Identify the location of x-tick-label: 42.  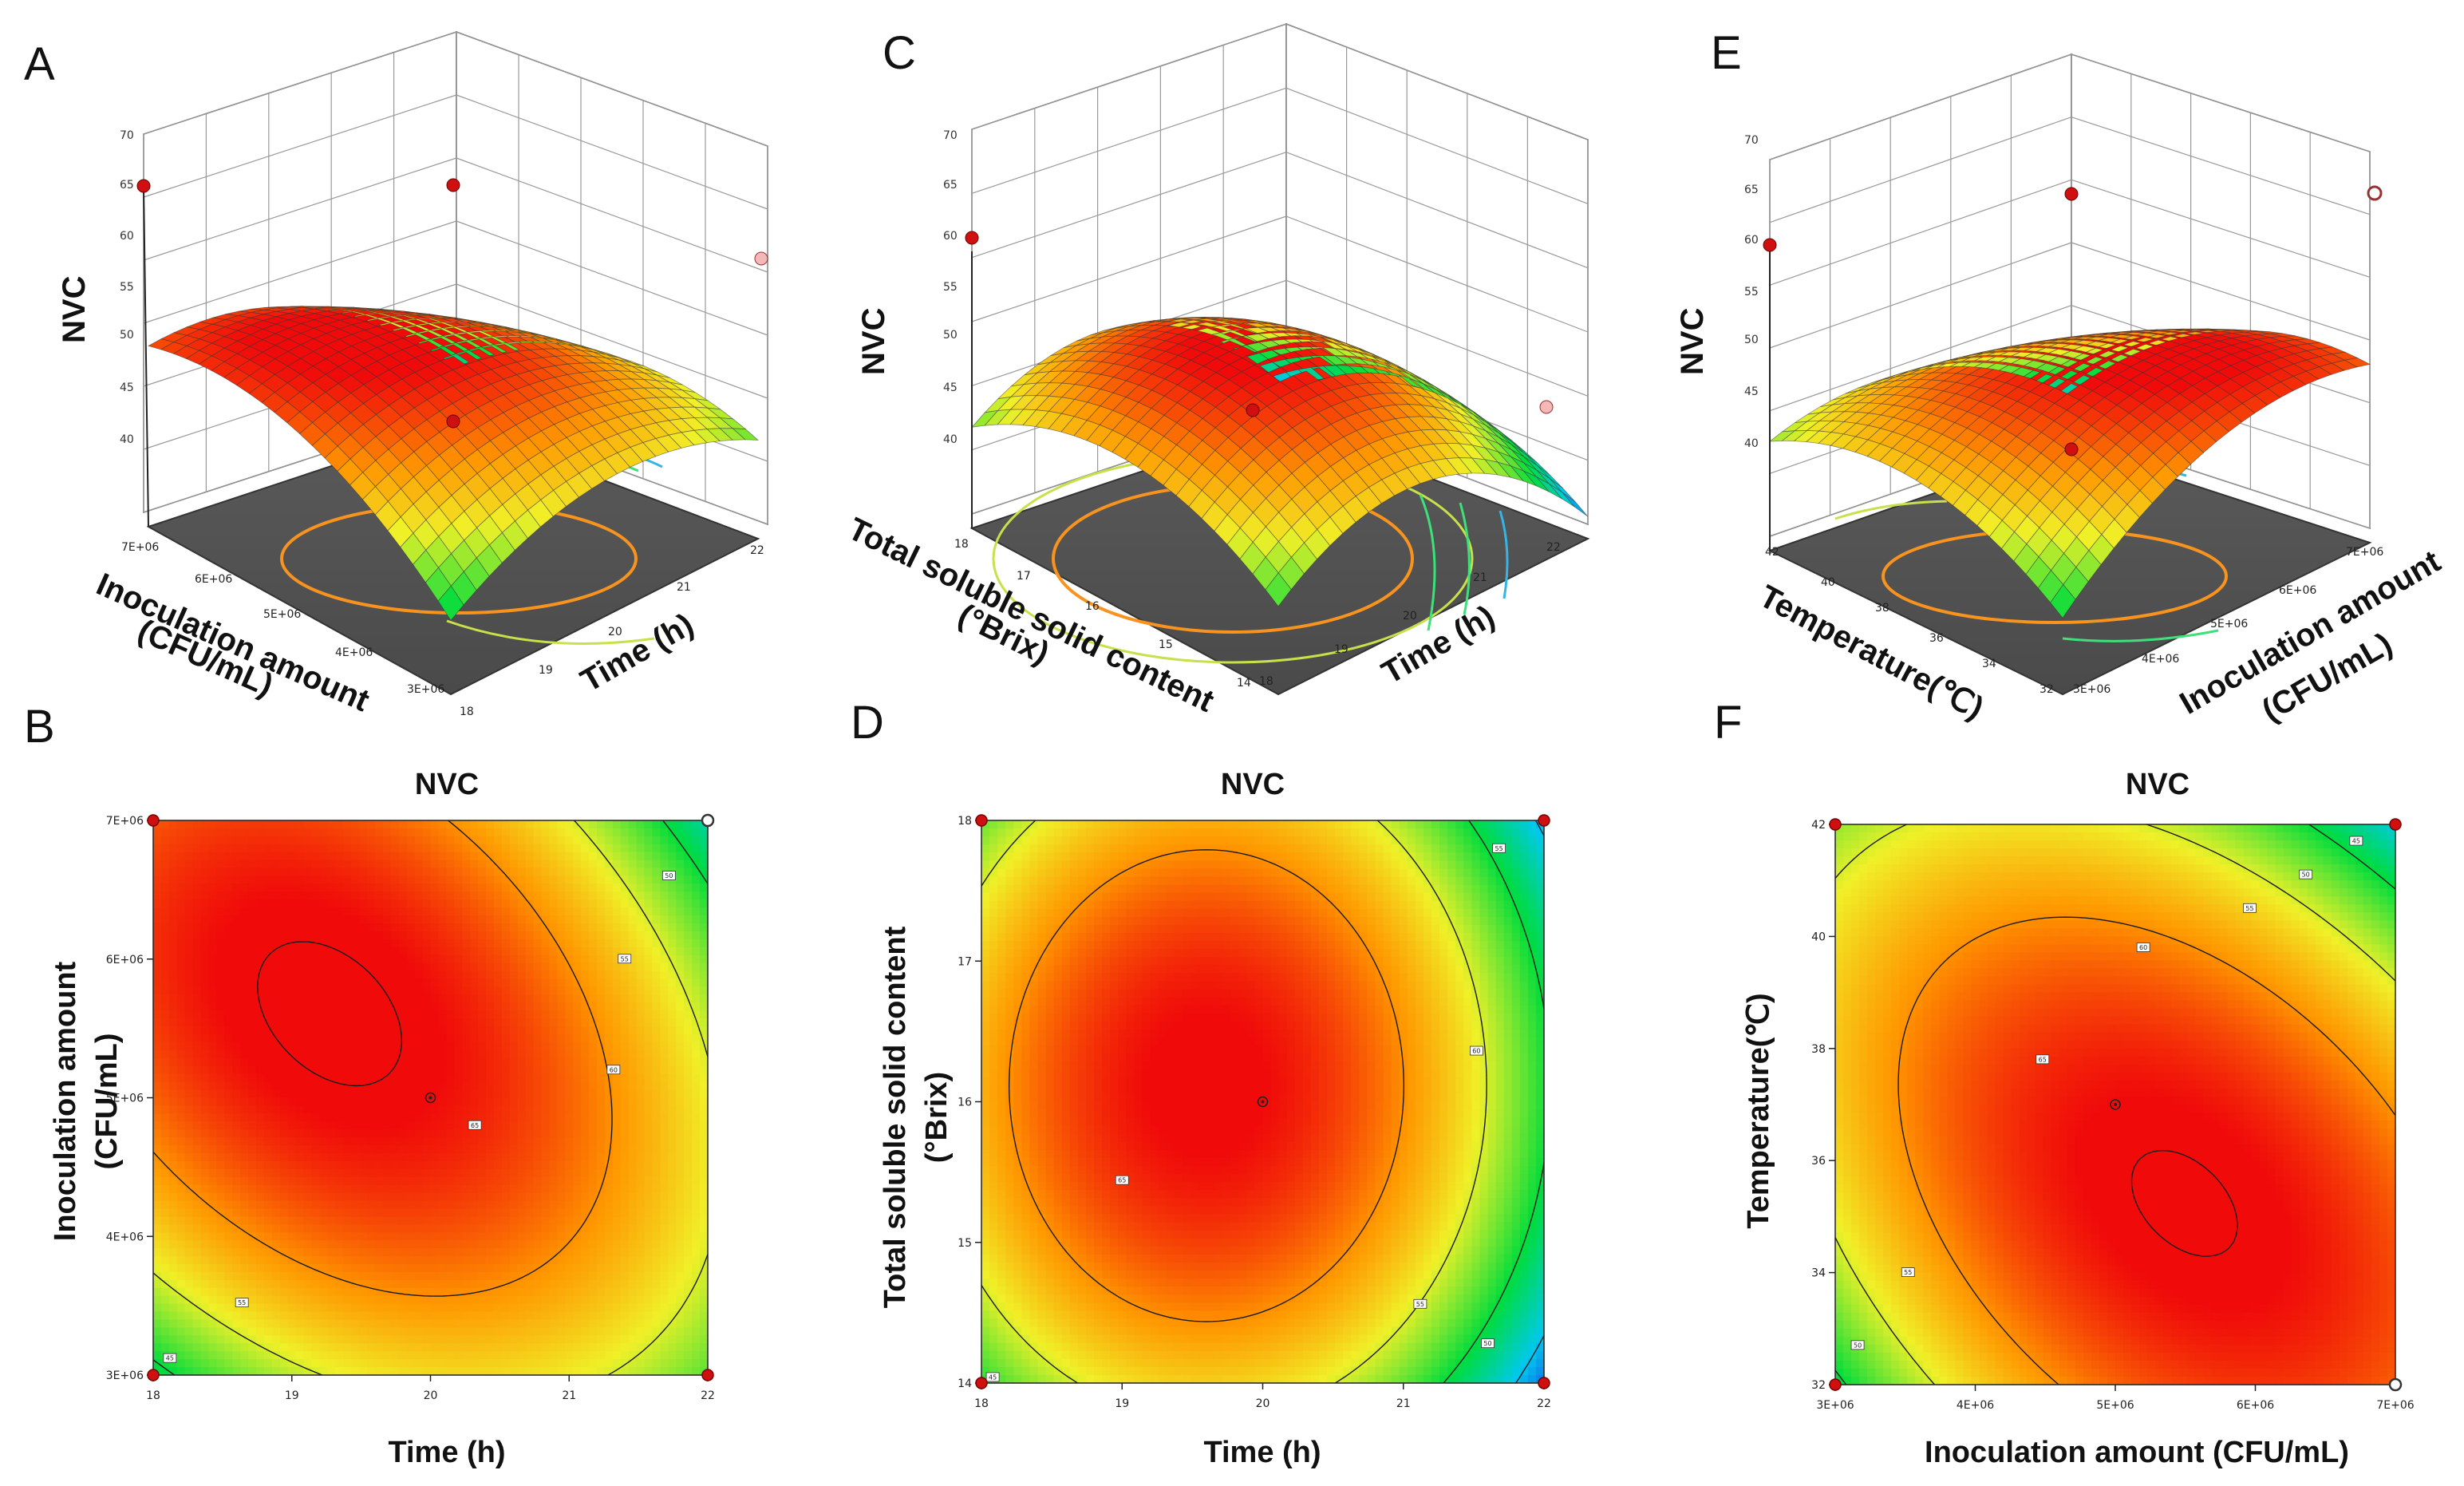
(1772, 553).